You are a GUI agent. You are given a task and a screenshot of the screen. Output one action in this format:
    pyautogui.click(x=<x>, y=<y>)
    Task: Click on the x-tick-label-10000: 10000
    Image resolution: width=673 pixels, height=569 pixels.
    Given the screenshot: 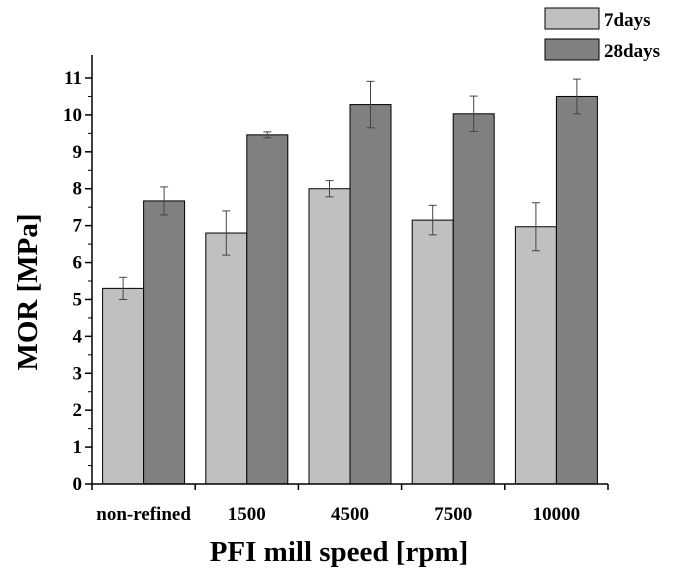 What is the action you would take?
    pyautogui.click(x=557, y=514)
    